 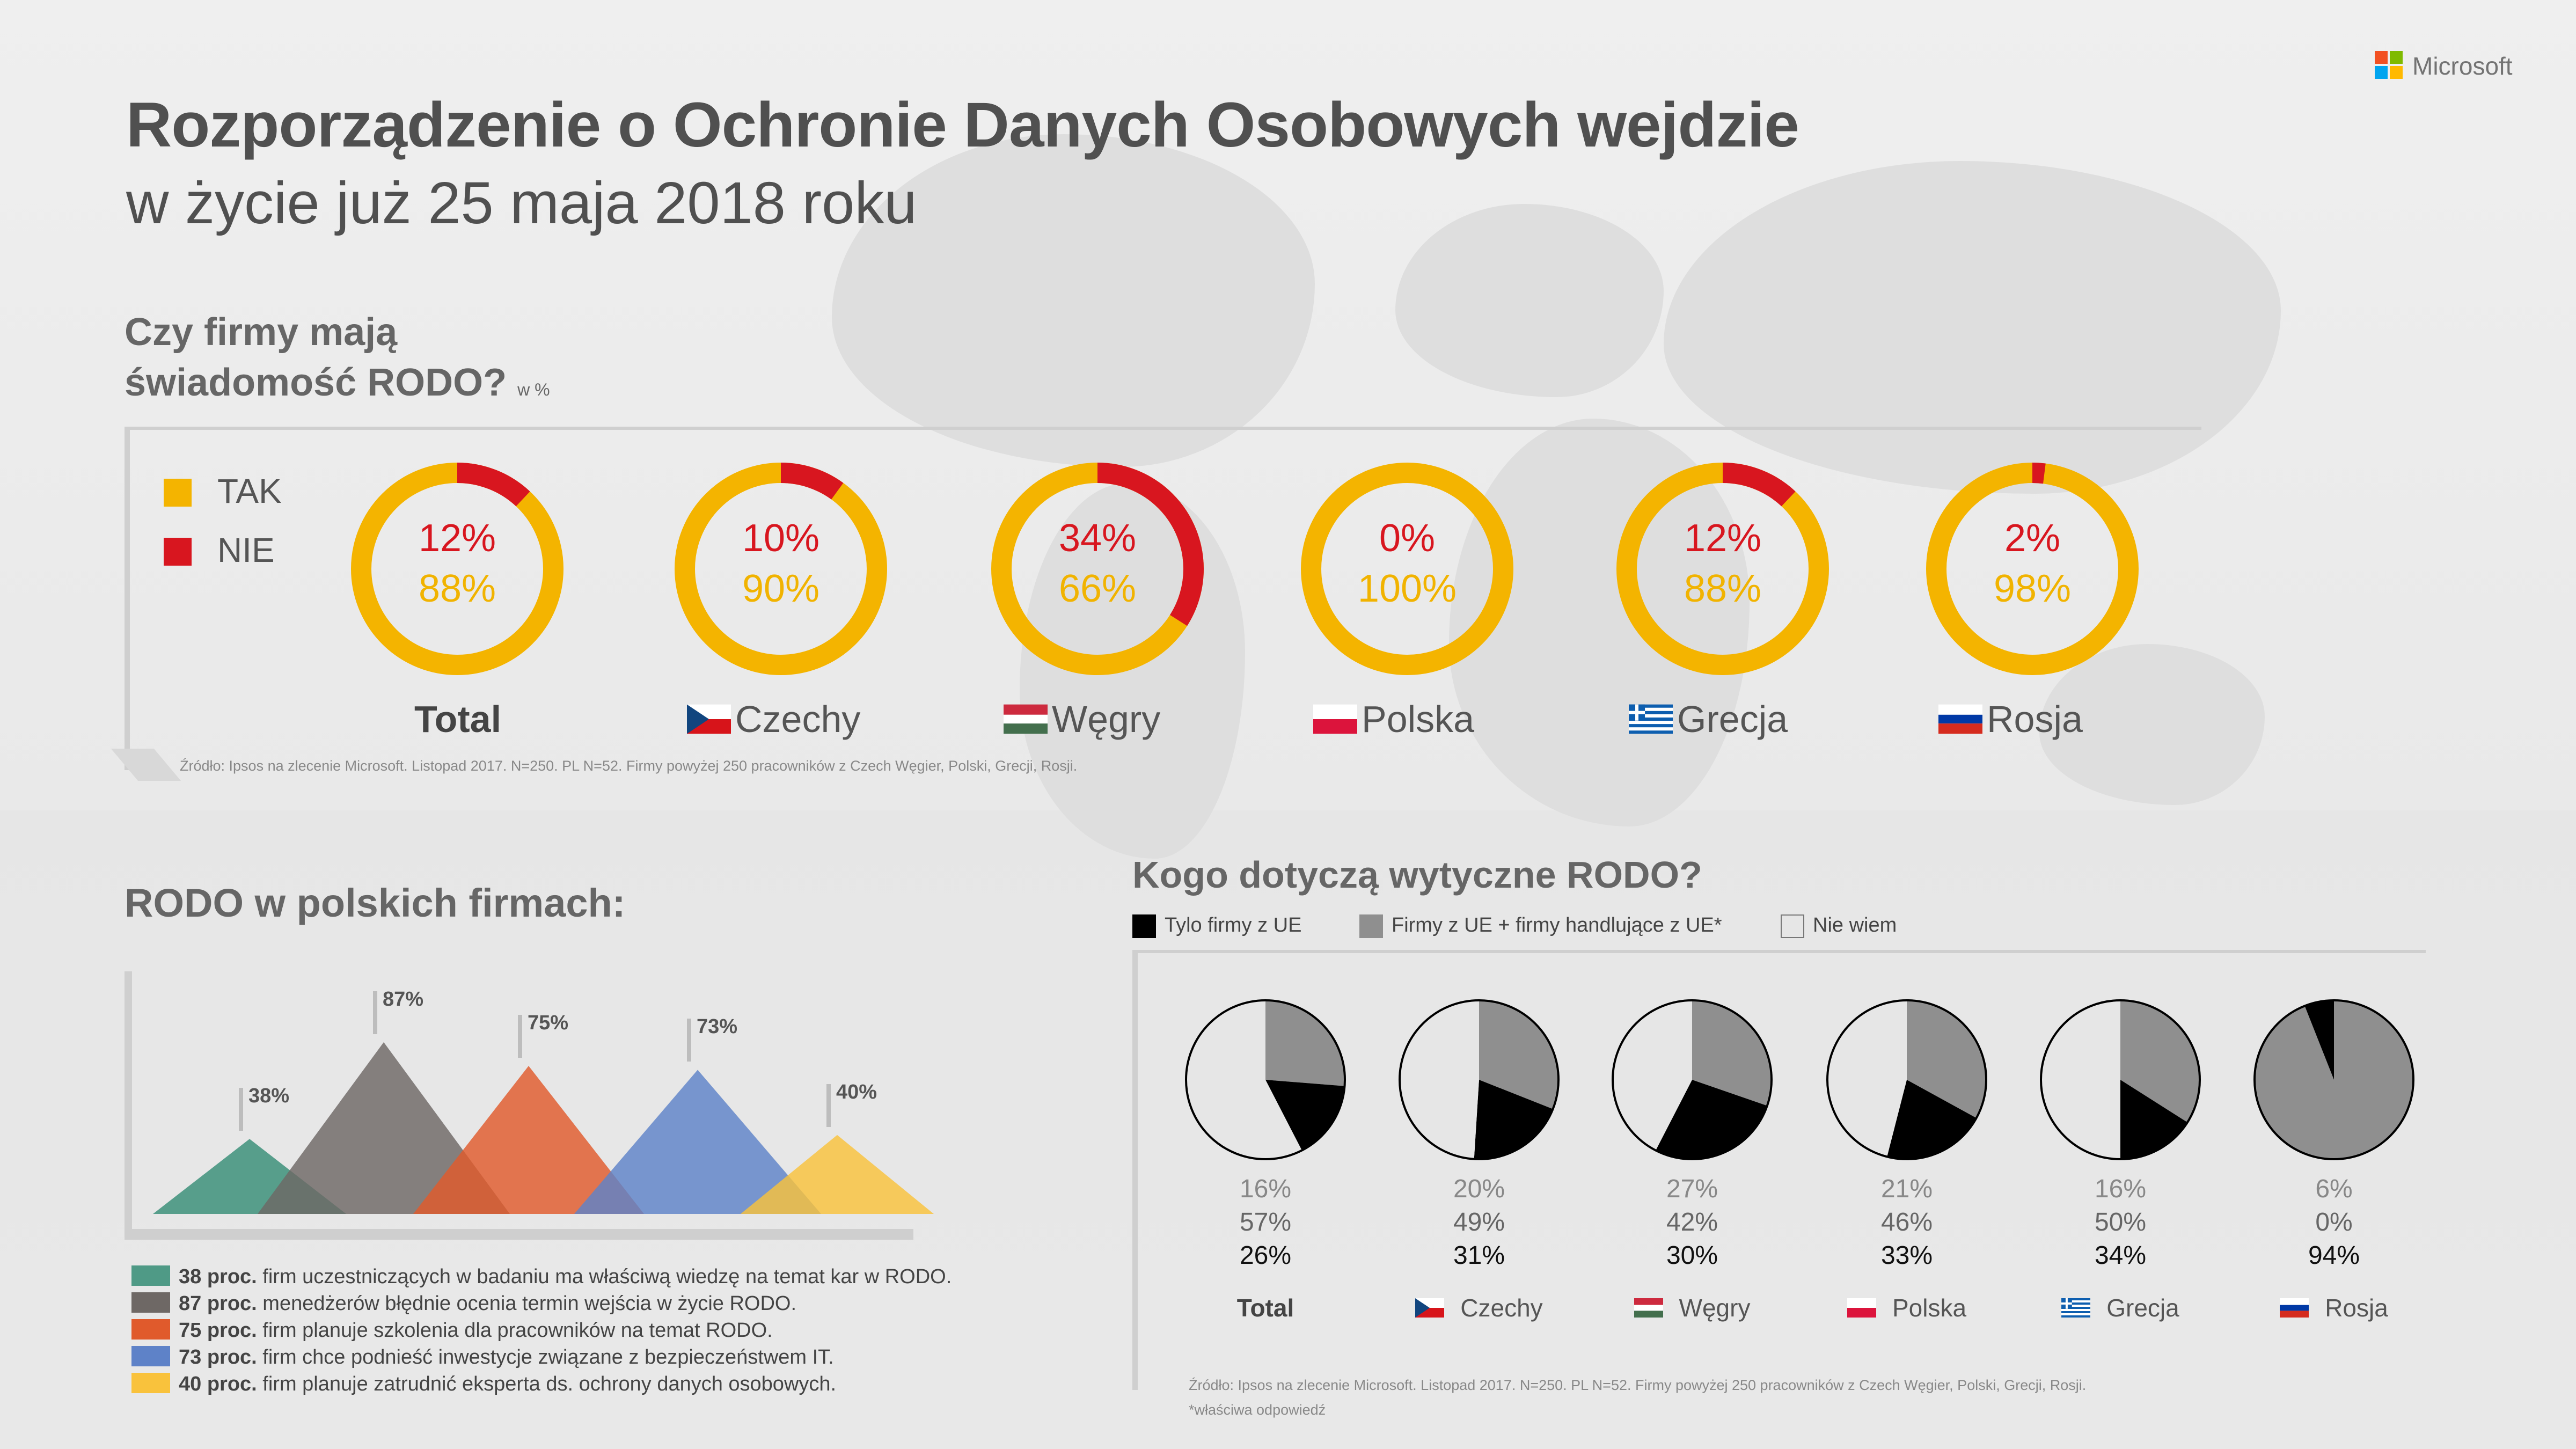 I want to click on nie-value-total: 12%, so click(x=457, y=538).